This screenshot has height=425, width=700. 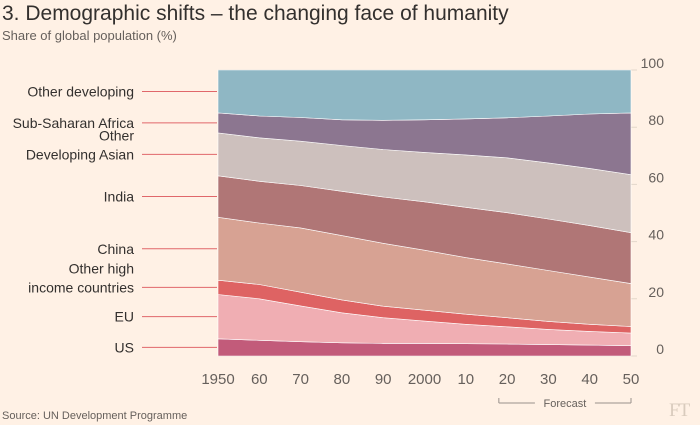 I want to click on x-tick-label-2040: 40, so click(x=589, y=379).